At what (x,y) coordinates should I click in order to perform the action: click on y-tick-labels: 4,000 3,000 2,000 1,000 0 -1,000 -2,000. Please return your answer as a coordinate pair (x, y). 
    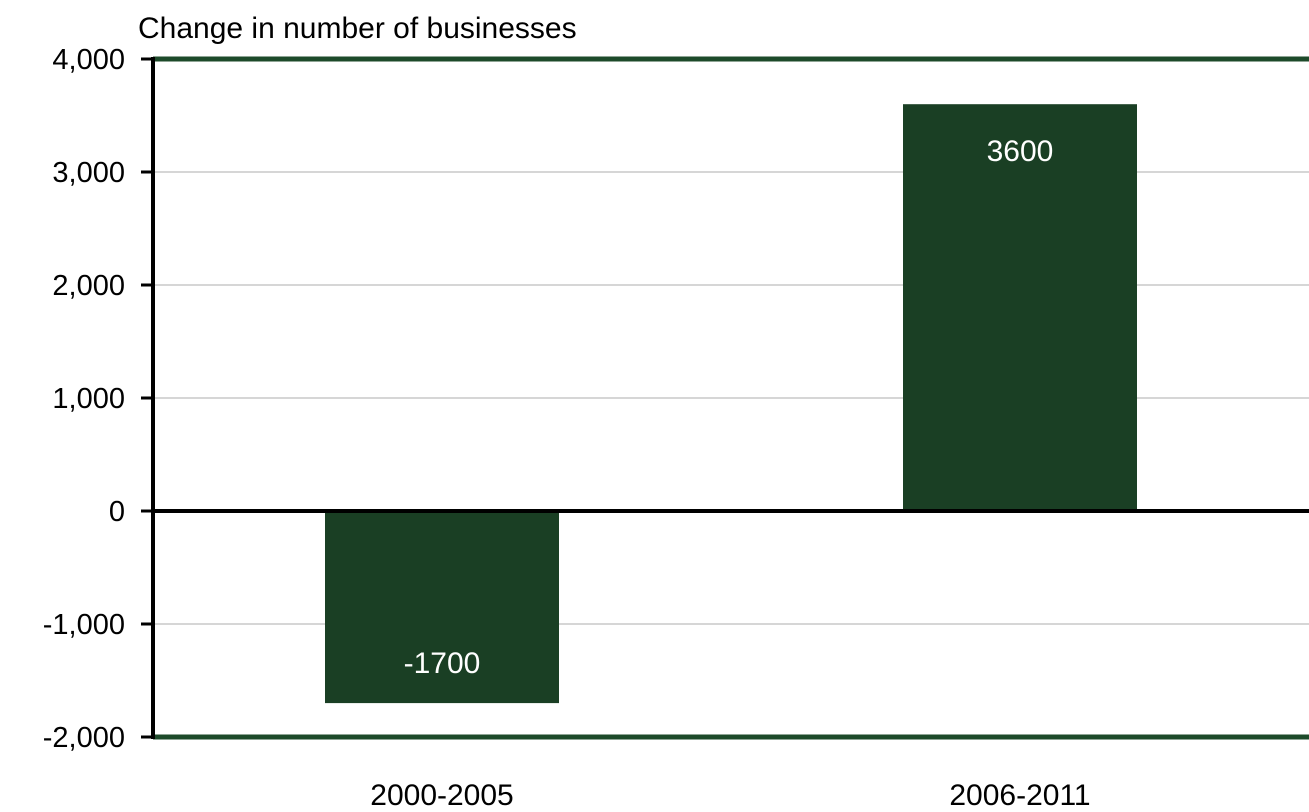
    Looking at the image, I should click on (84, 399).